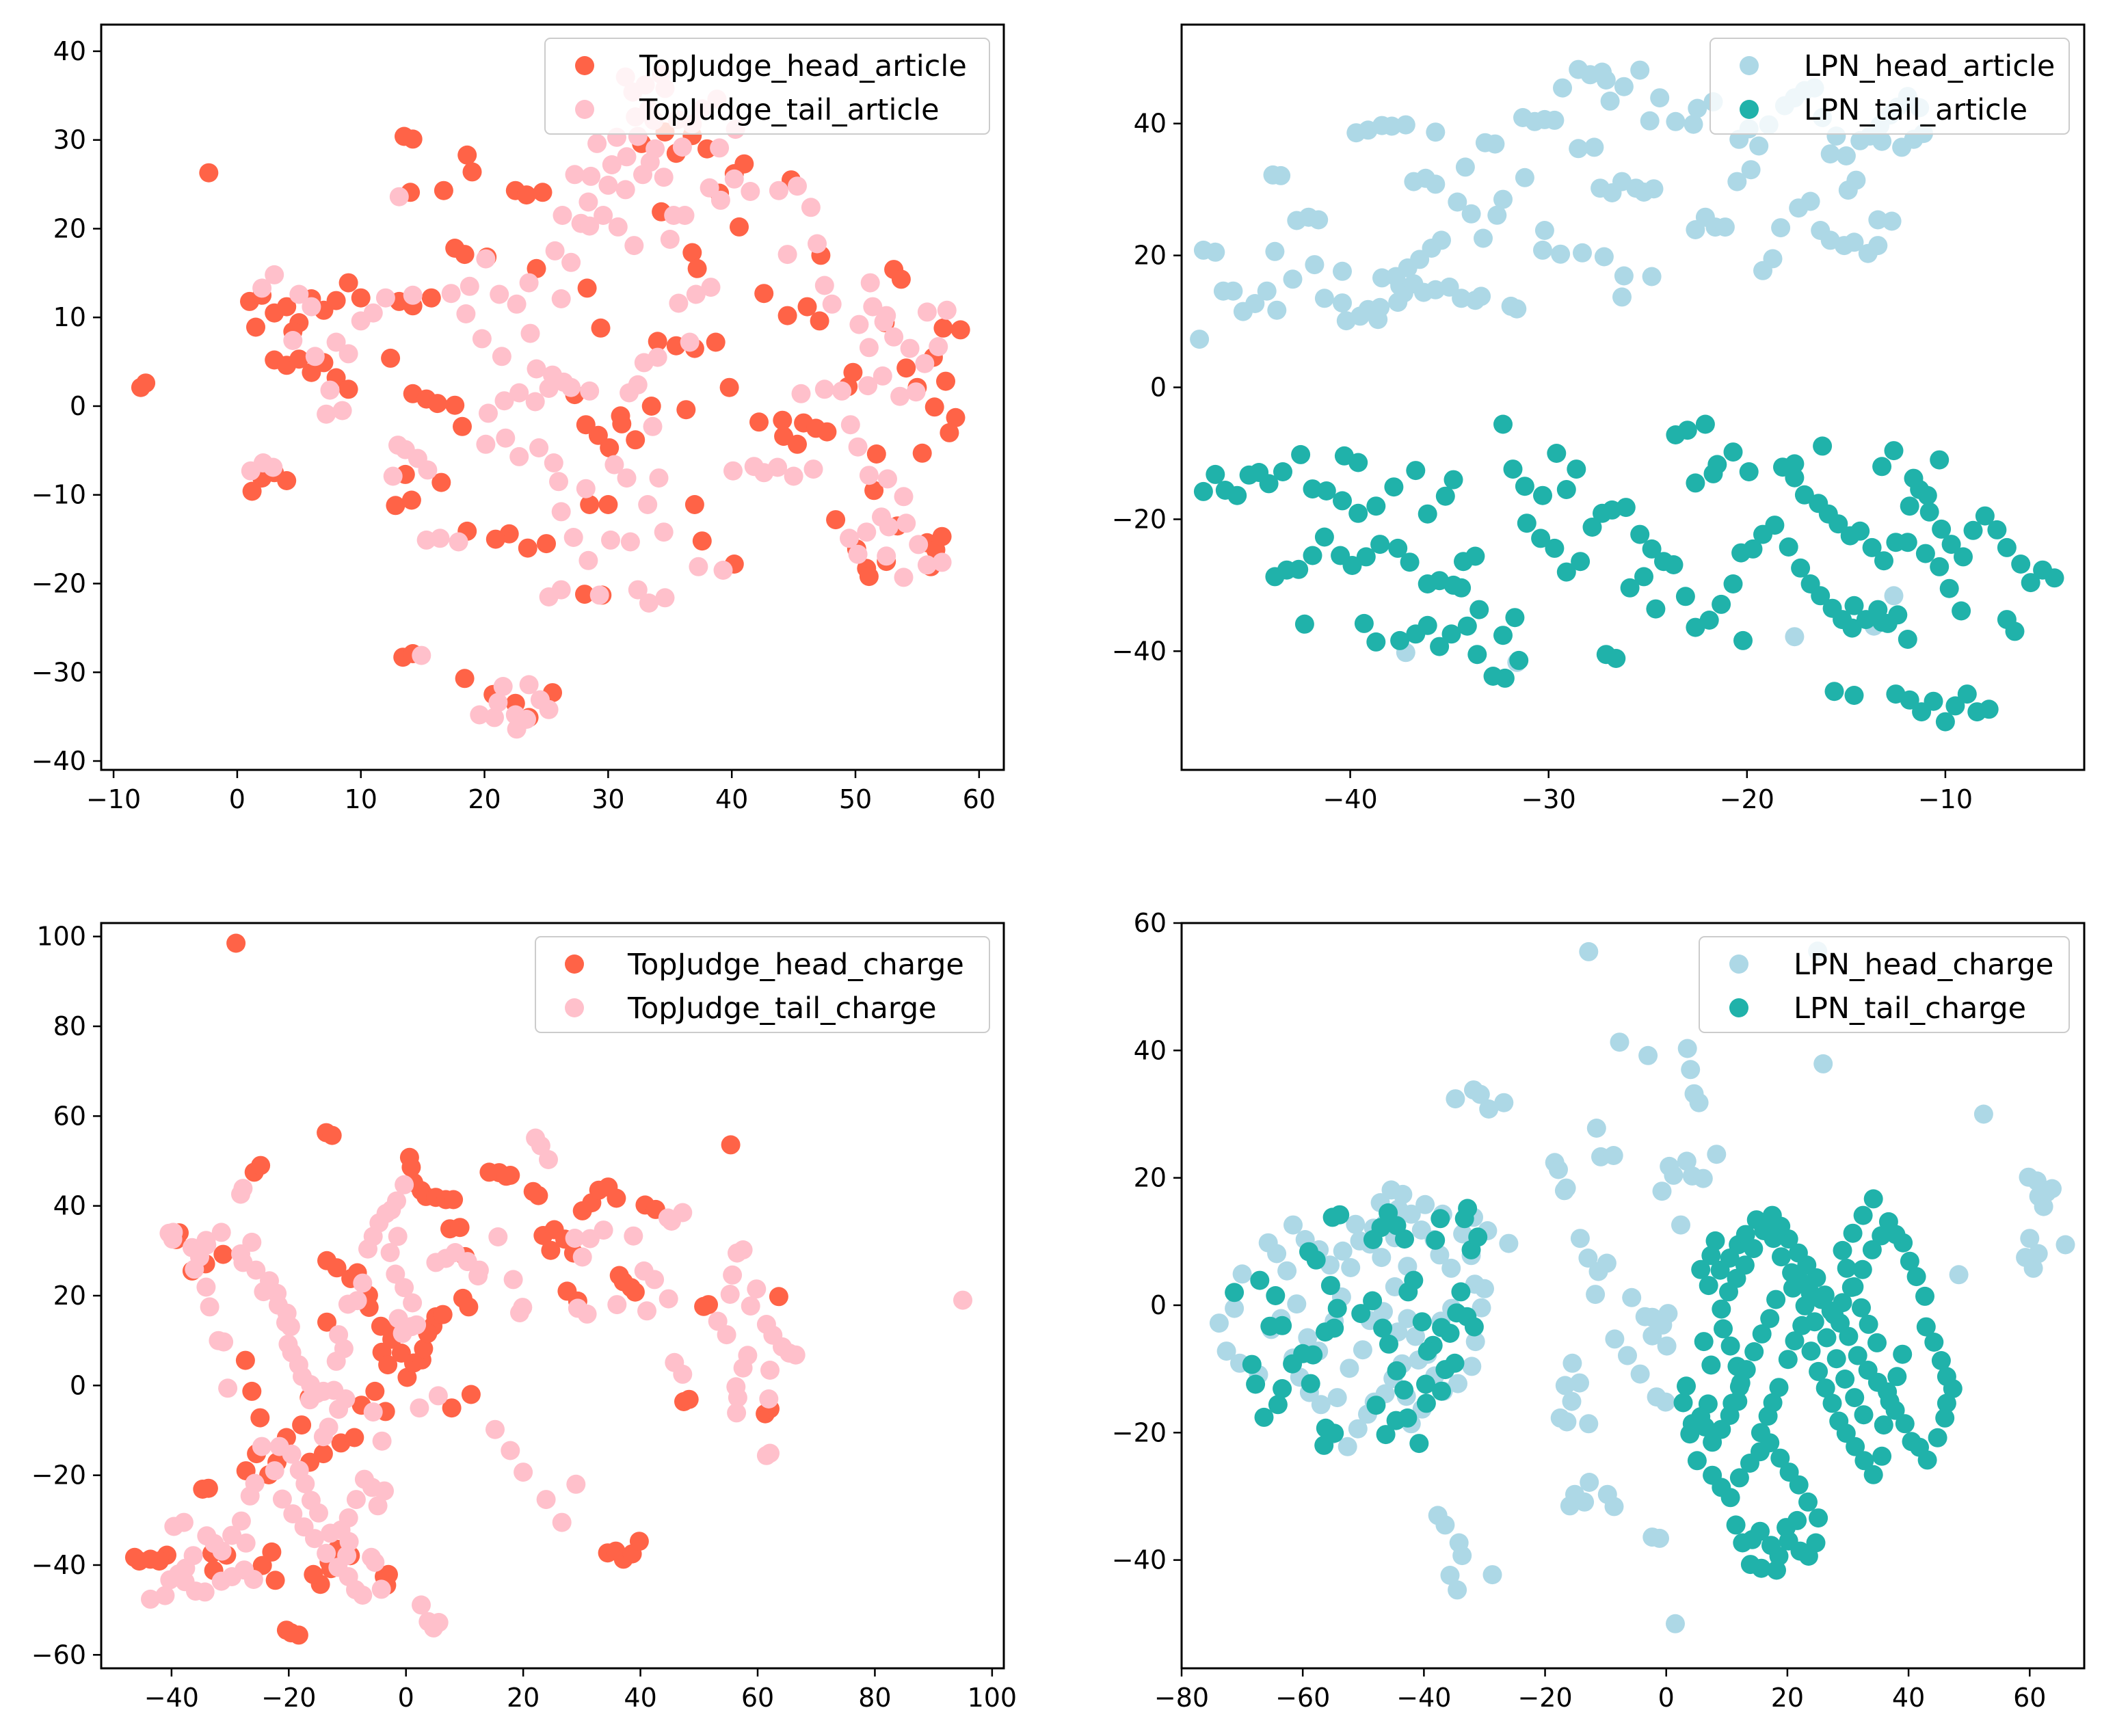 Image resolution: width=2102 pixels, height=1736 pixels. What do you see at coordinates (171, 1698) in the screenshot?
I see `x-tick-label: −40` at bounding box center [171, 1698].